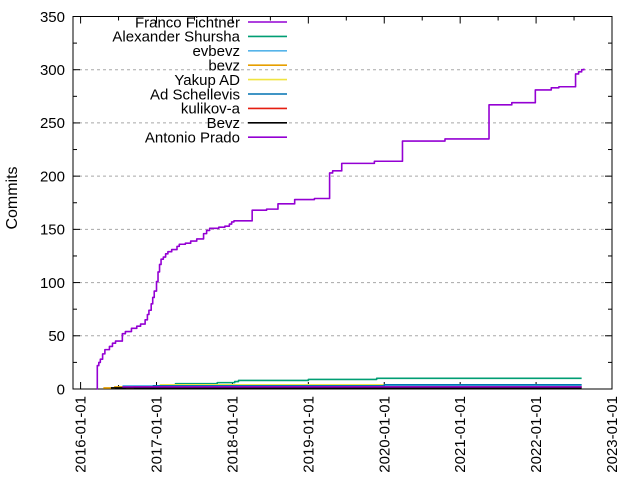 This screenshot has width=640, height=480. What do you see at coordinates (216, 51) in the screenshot?
I see `legend-label-evbevz: evbevz` at bounding box center [216, 51].